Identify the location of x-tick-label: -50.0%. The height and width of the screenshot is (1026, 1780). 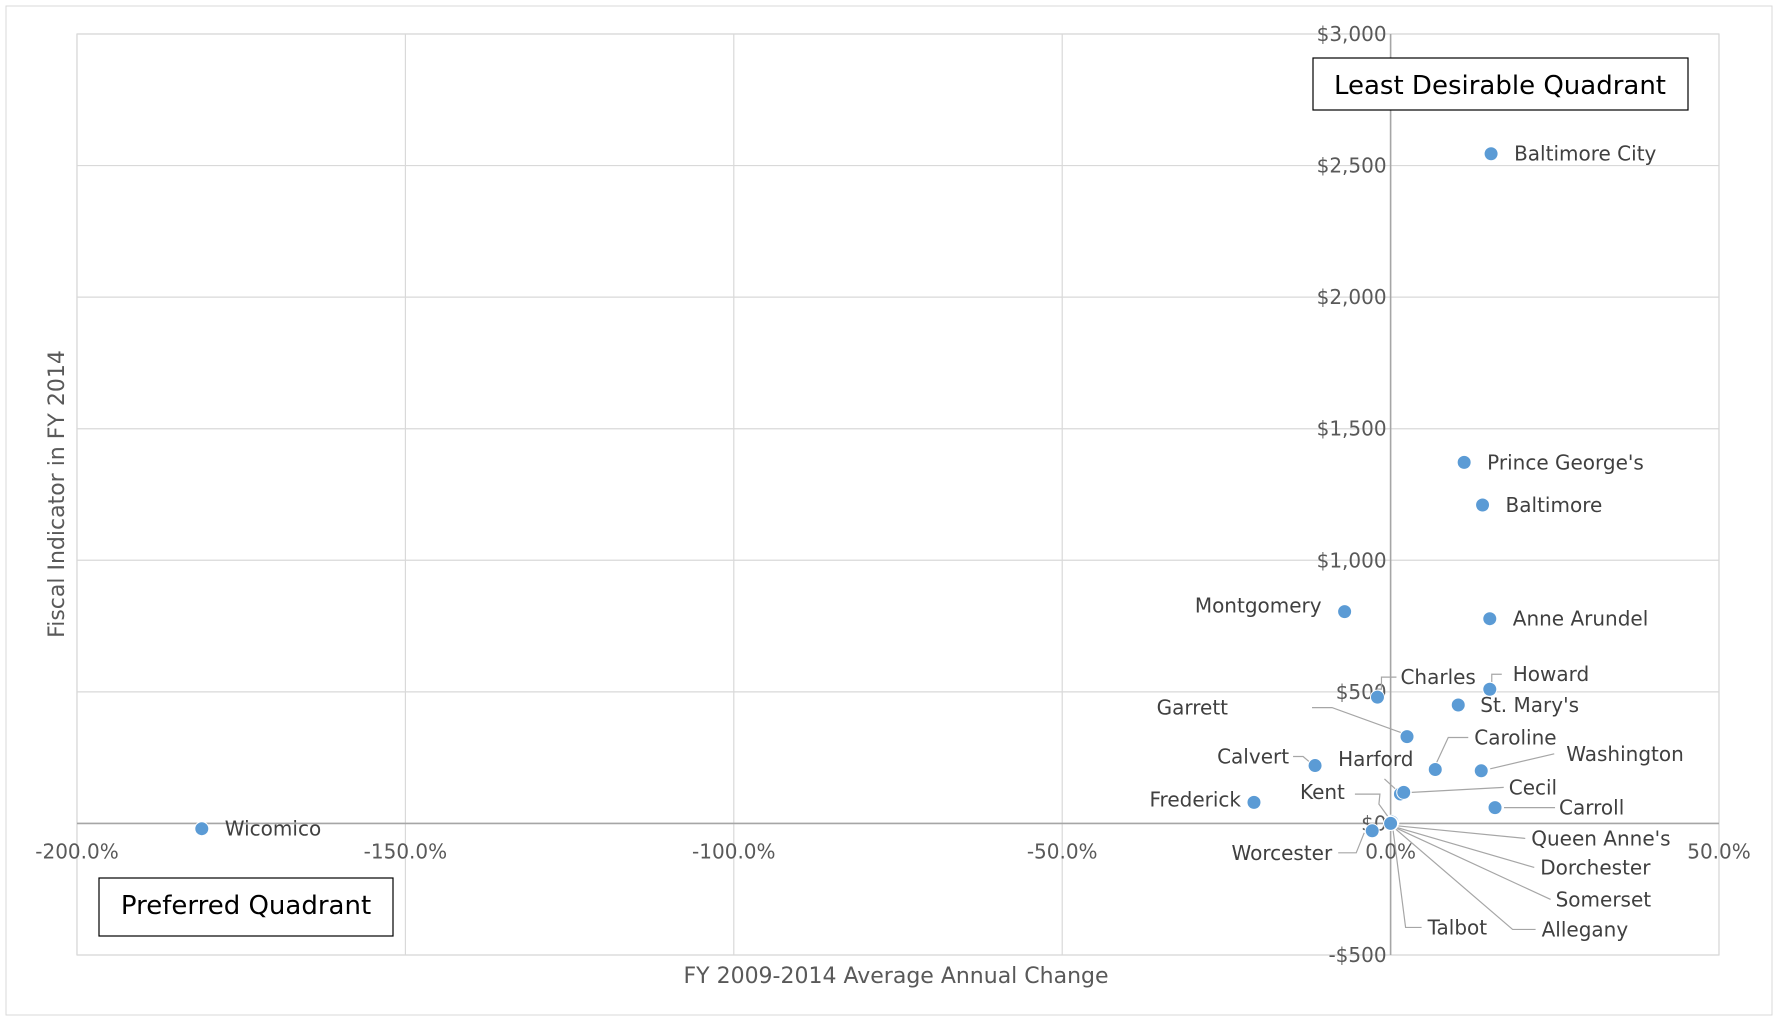
(1062, 851).